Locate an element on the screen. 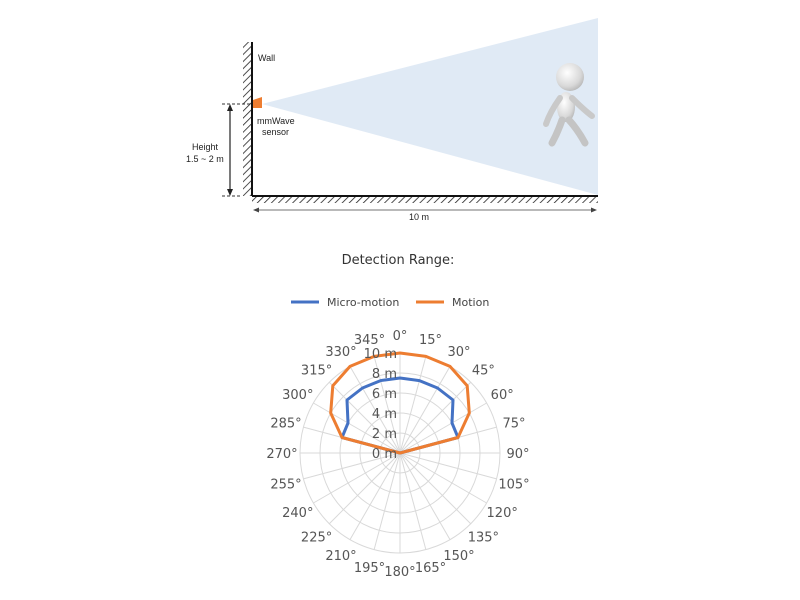 The height and width of the screenshot is (600, 800). height-arrow-head-top is located at coordinates (230, 107).